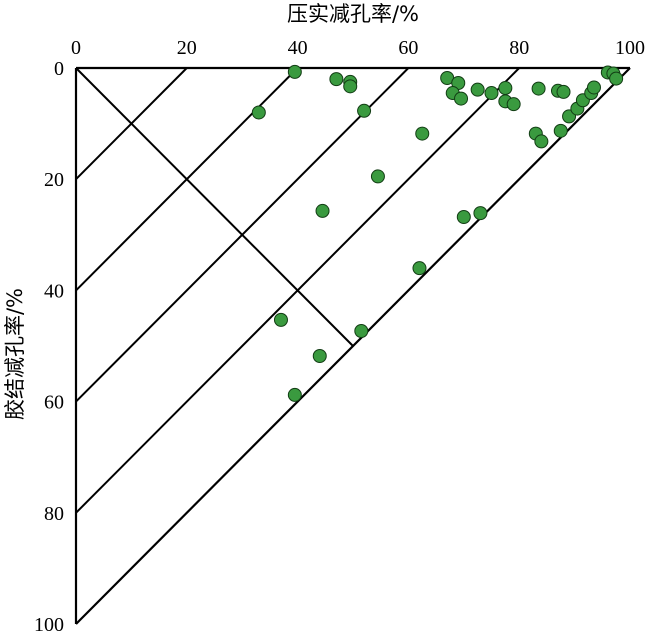 The image size is (650, 634). I want to click on y-axis-title: 胶结减孔率/%, so click(15, 354).